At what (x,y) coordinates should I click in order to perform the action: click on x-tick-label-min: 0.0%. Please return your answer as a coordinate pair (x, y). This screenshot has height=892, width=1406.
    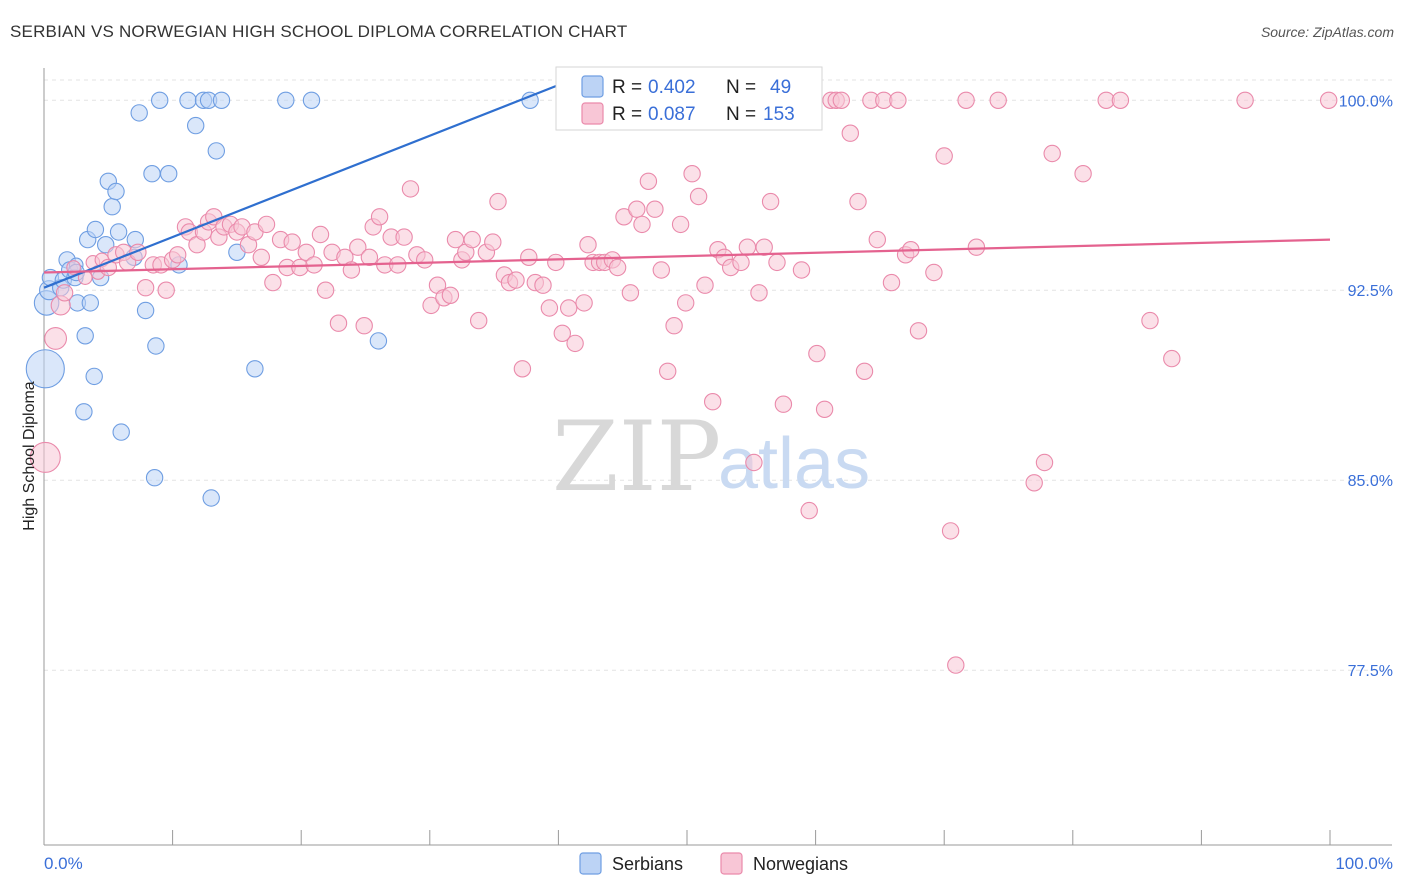
    Looking at the image, I should click on (63, 863).